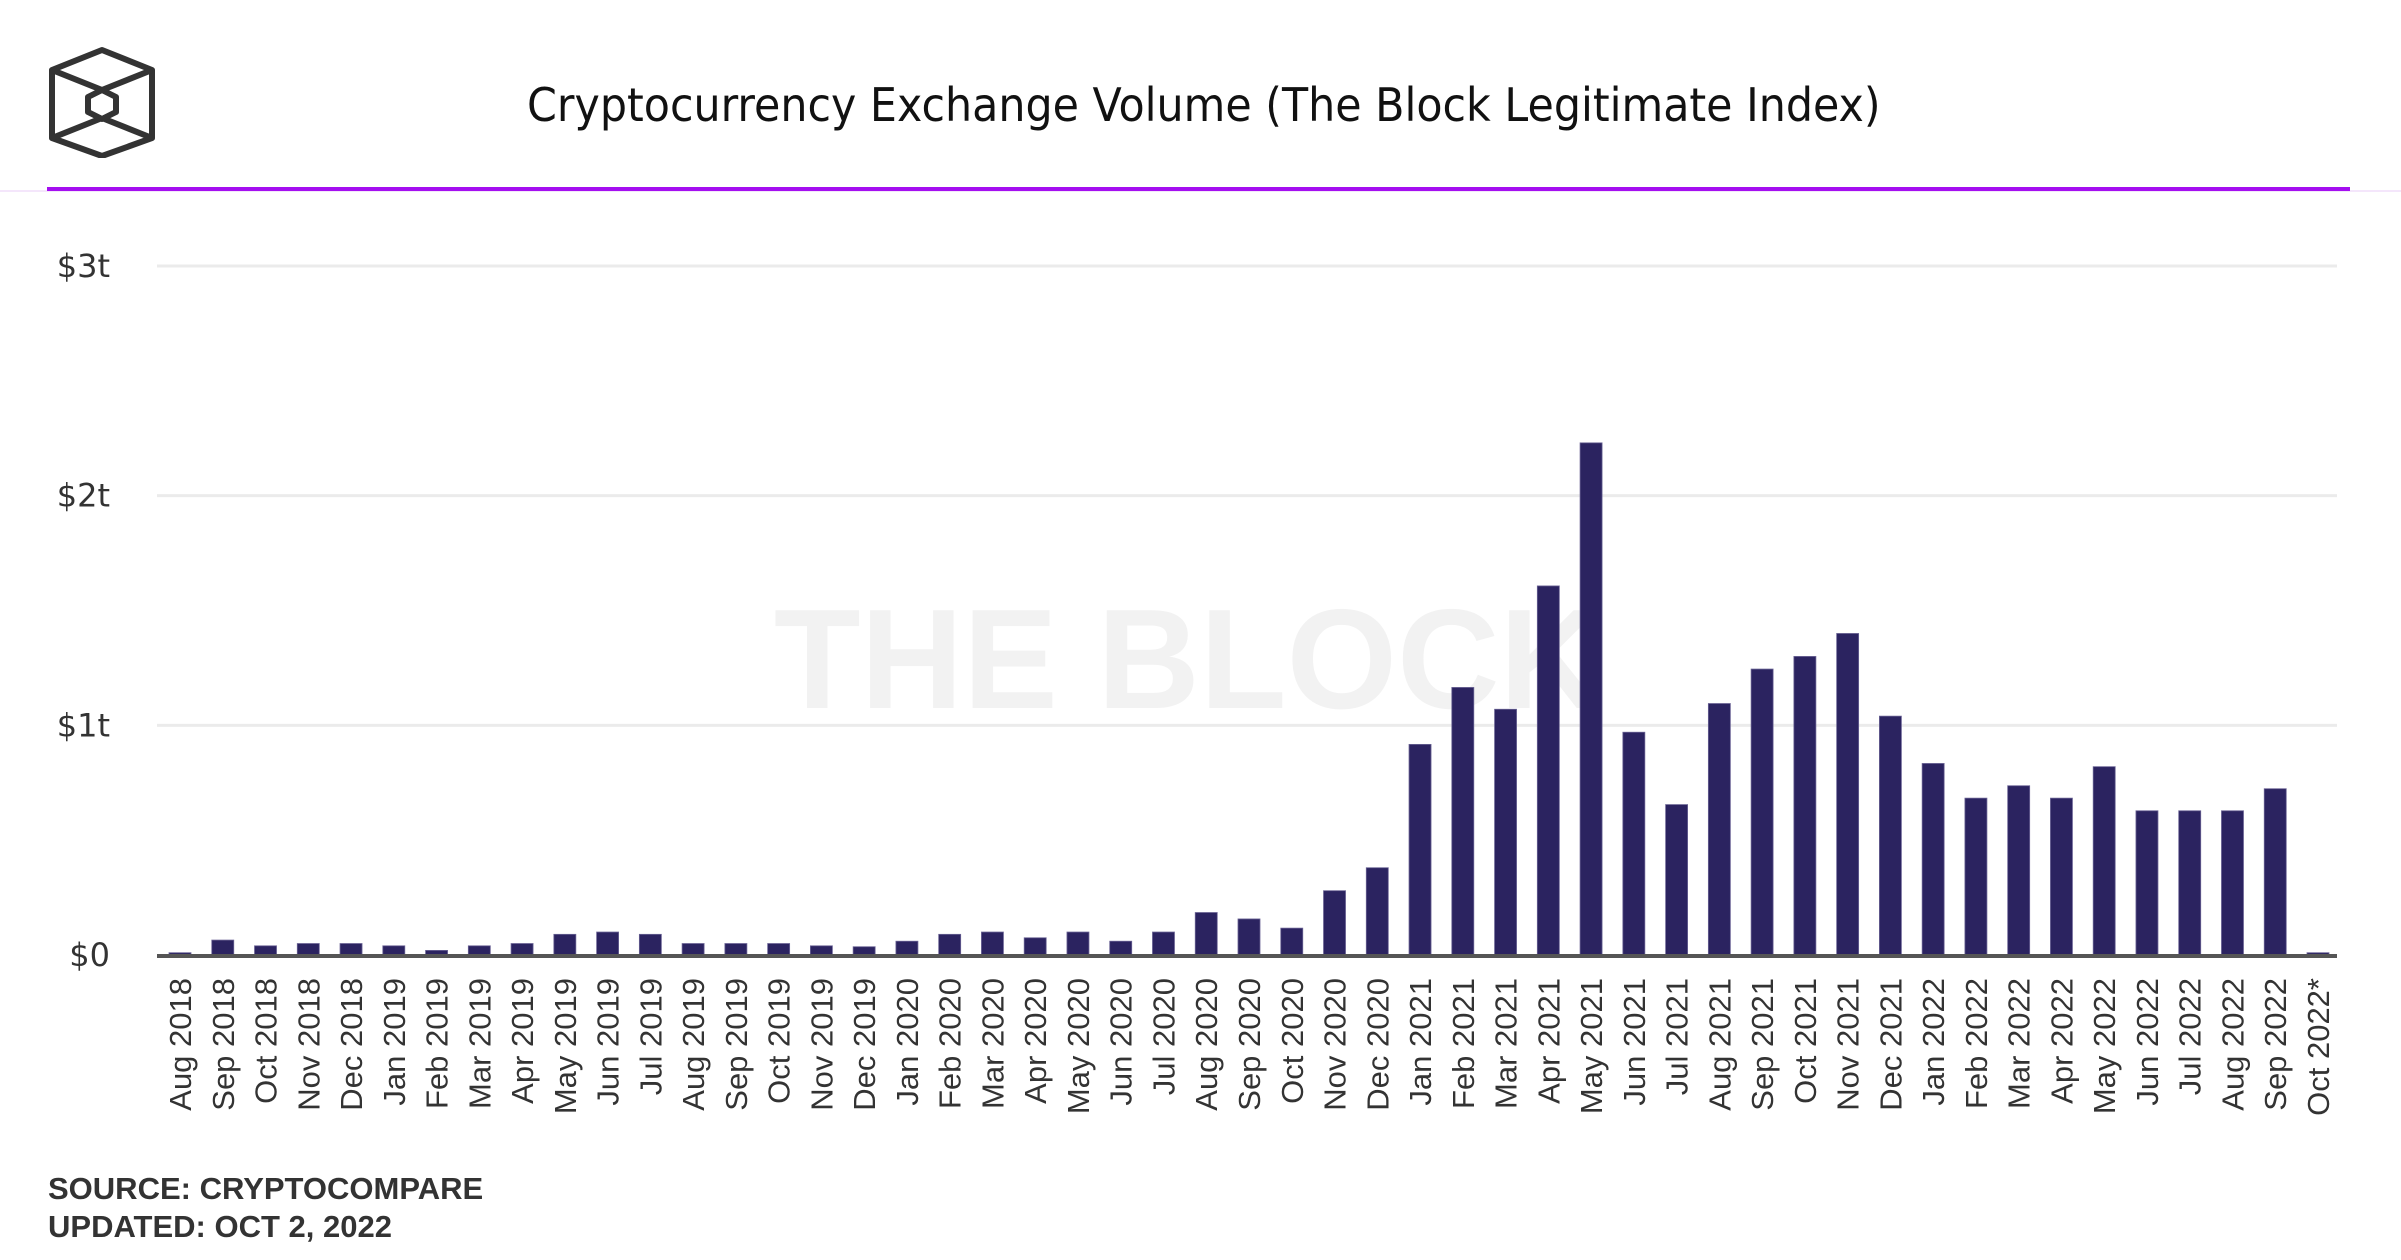  I want to click on x-tick-label: Oct 2018, so click(266, 1041).